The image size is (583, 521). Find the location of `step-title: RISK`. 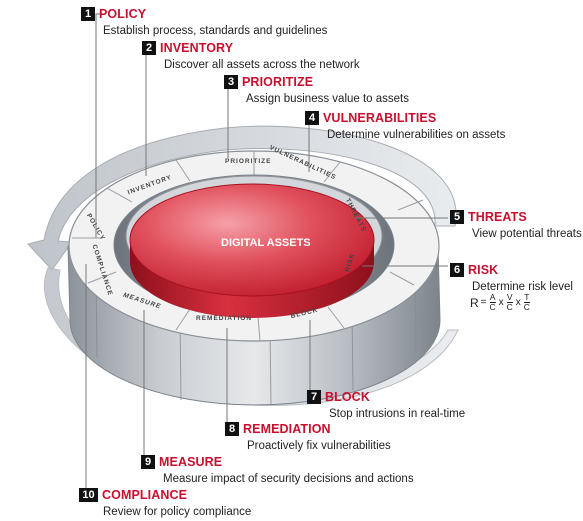

step-title: RISK is located at coordinates (483, 269).